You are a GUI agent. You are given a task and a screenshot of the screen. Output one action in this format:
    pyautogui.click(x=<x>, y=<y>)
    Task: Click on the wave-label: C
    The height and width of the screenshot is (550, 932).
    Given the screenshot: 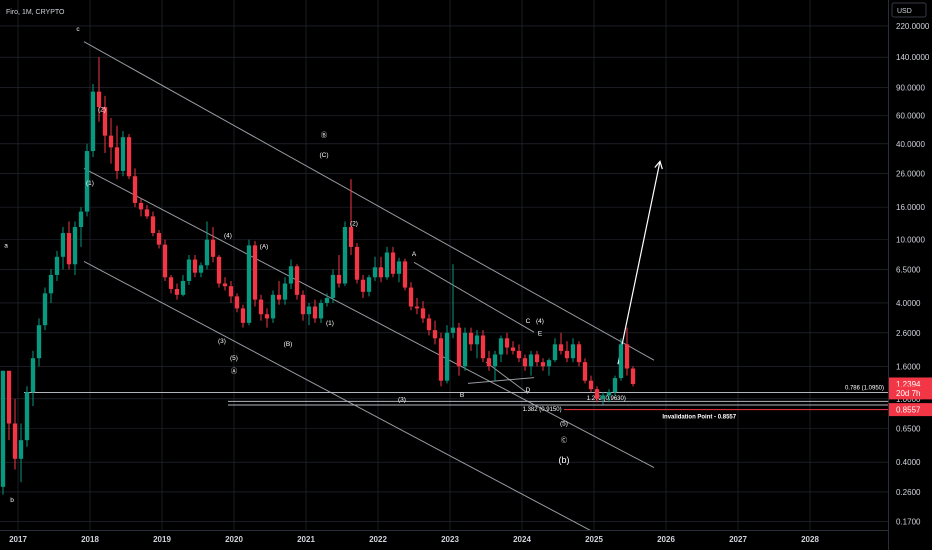 What is the action you would take?
    pyautogui.click(x=528, y=321)
    